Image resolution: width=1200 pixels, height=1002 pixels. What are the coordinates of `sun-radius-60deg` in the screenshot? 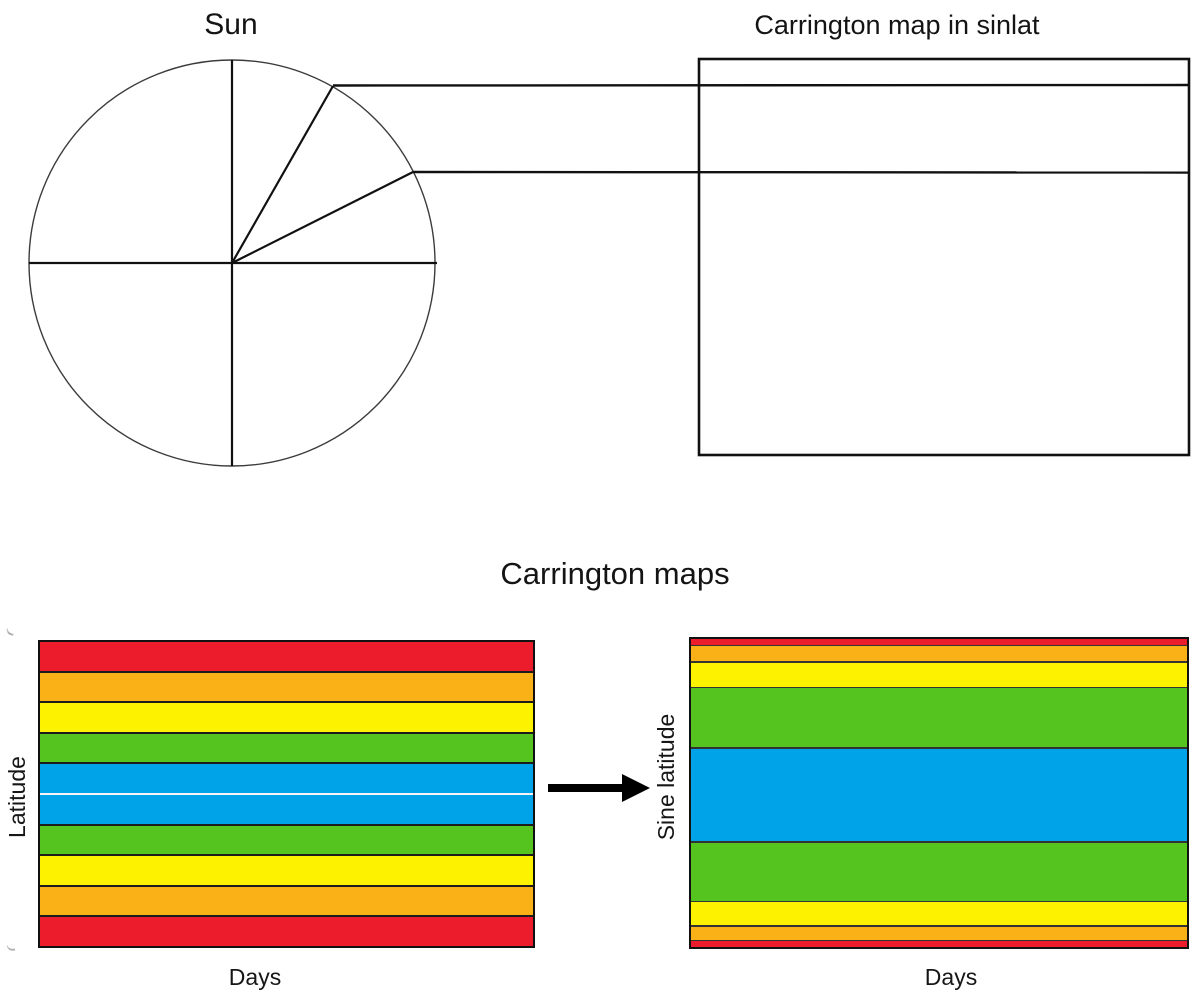 It's located at (282, 174).